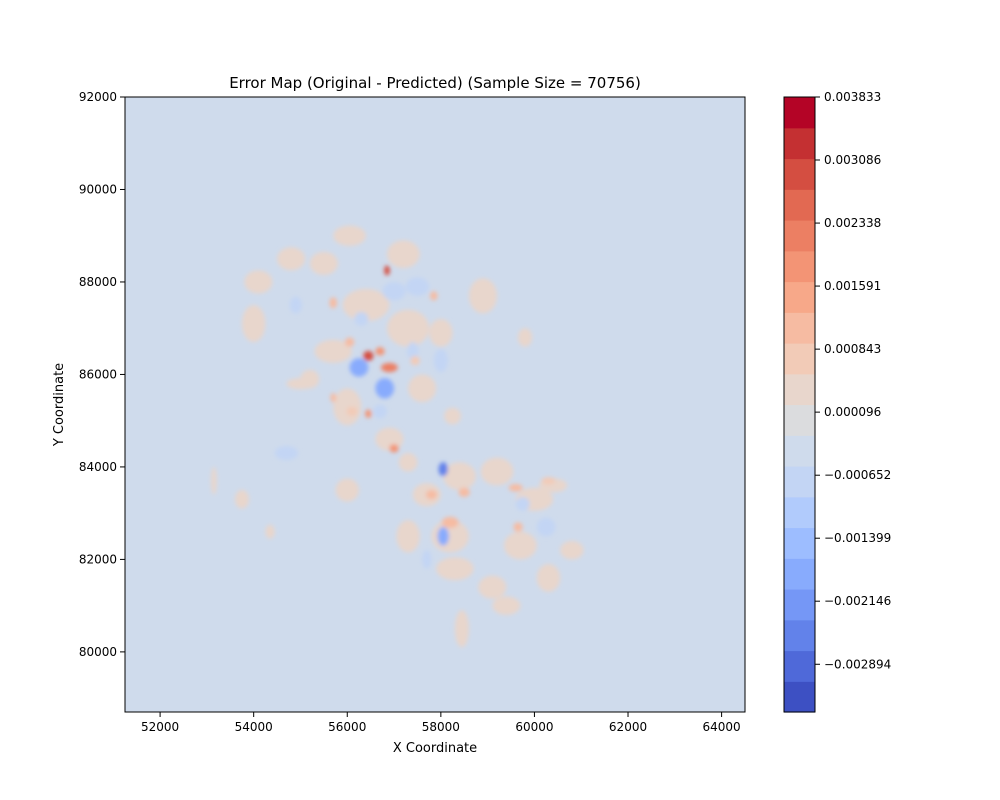 The width and height of the screenshot is (1000, 800). I want to click on y-tick-label: 84000, so click(98, 467).